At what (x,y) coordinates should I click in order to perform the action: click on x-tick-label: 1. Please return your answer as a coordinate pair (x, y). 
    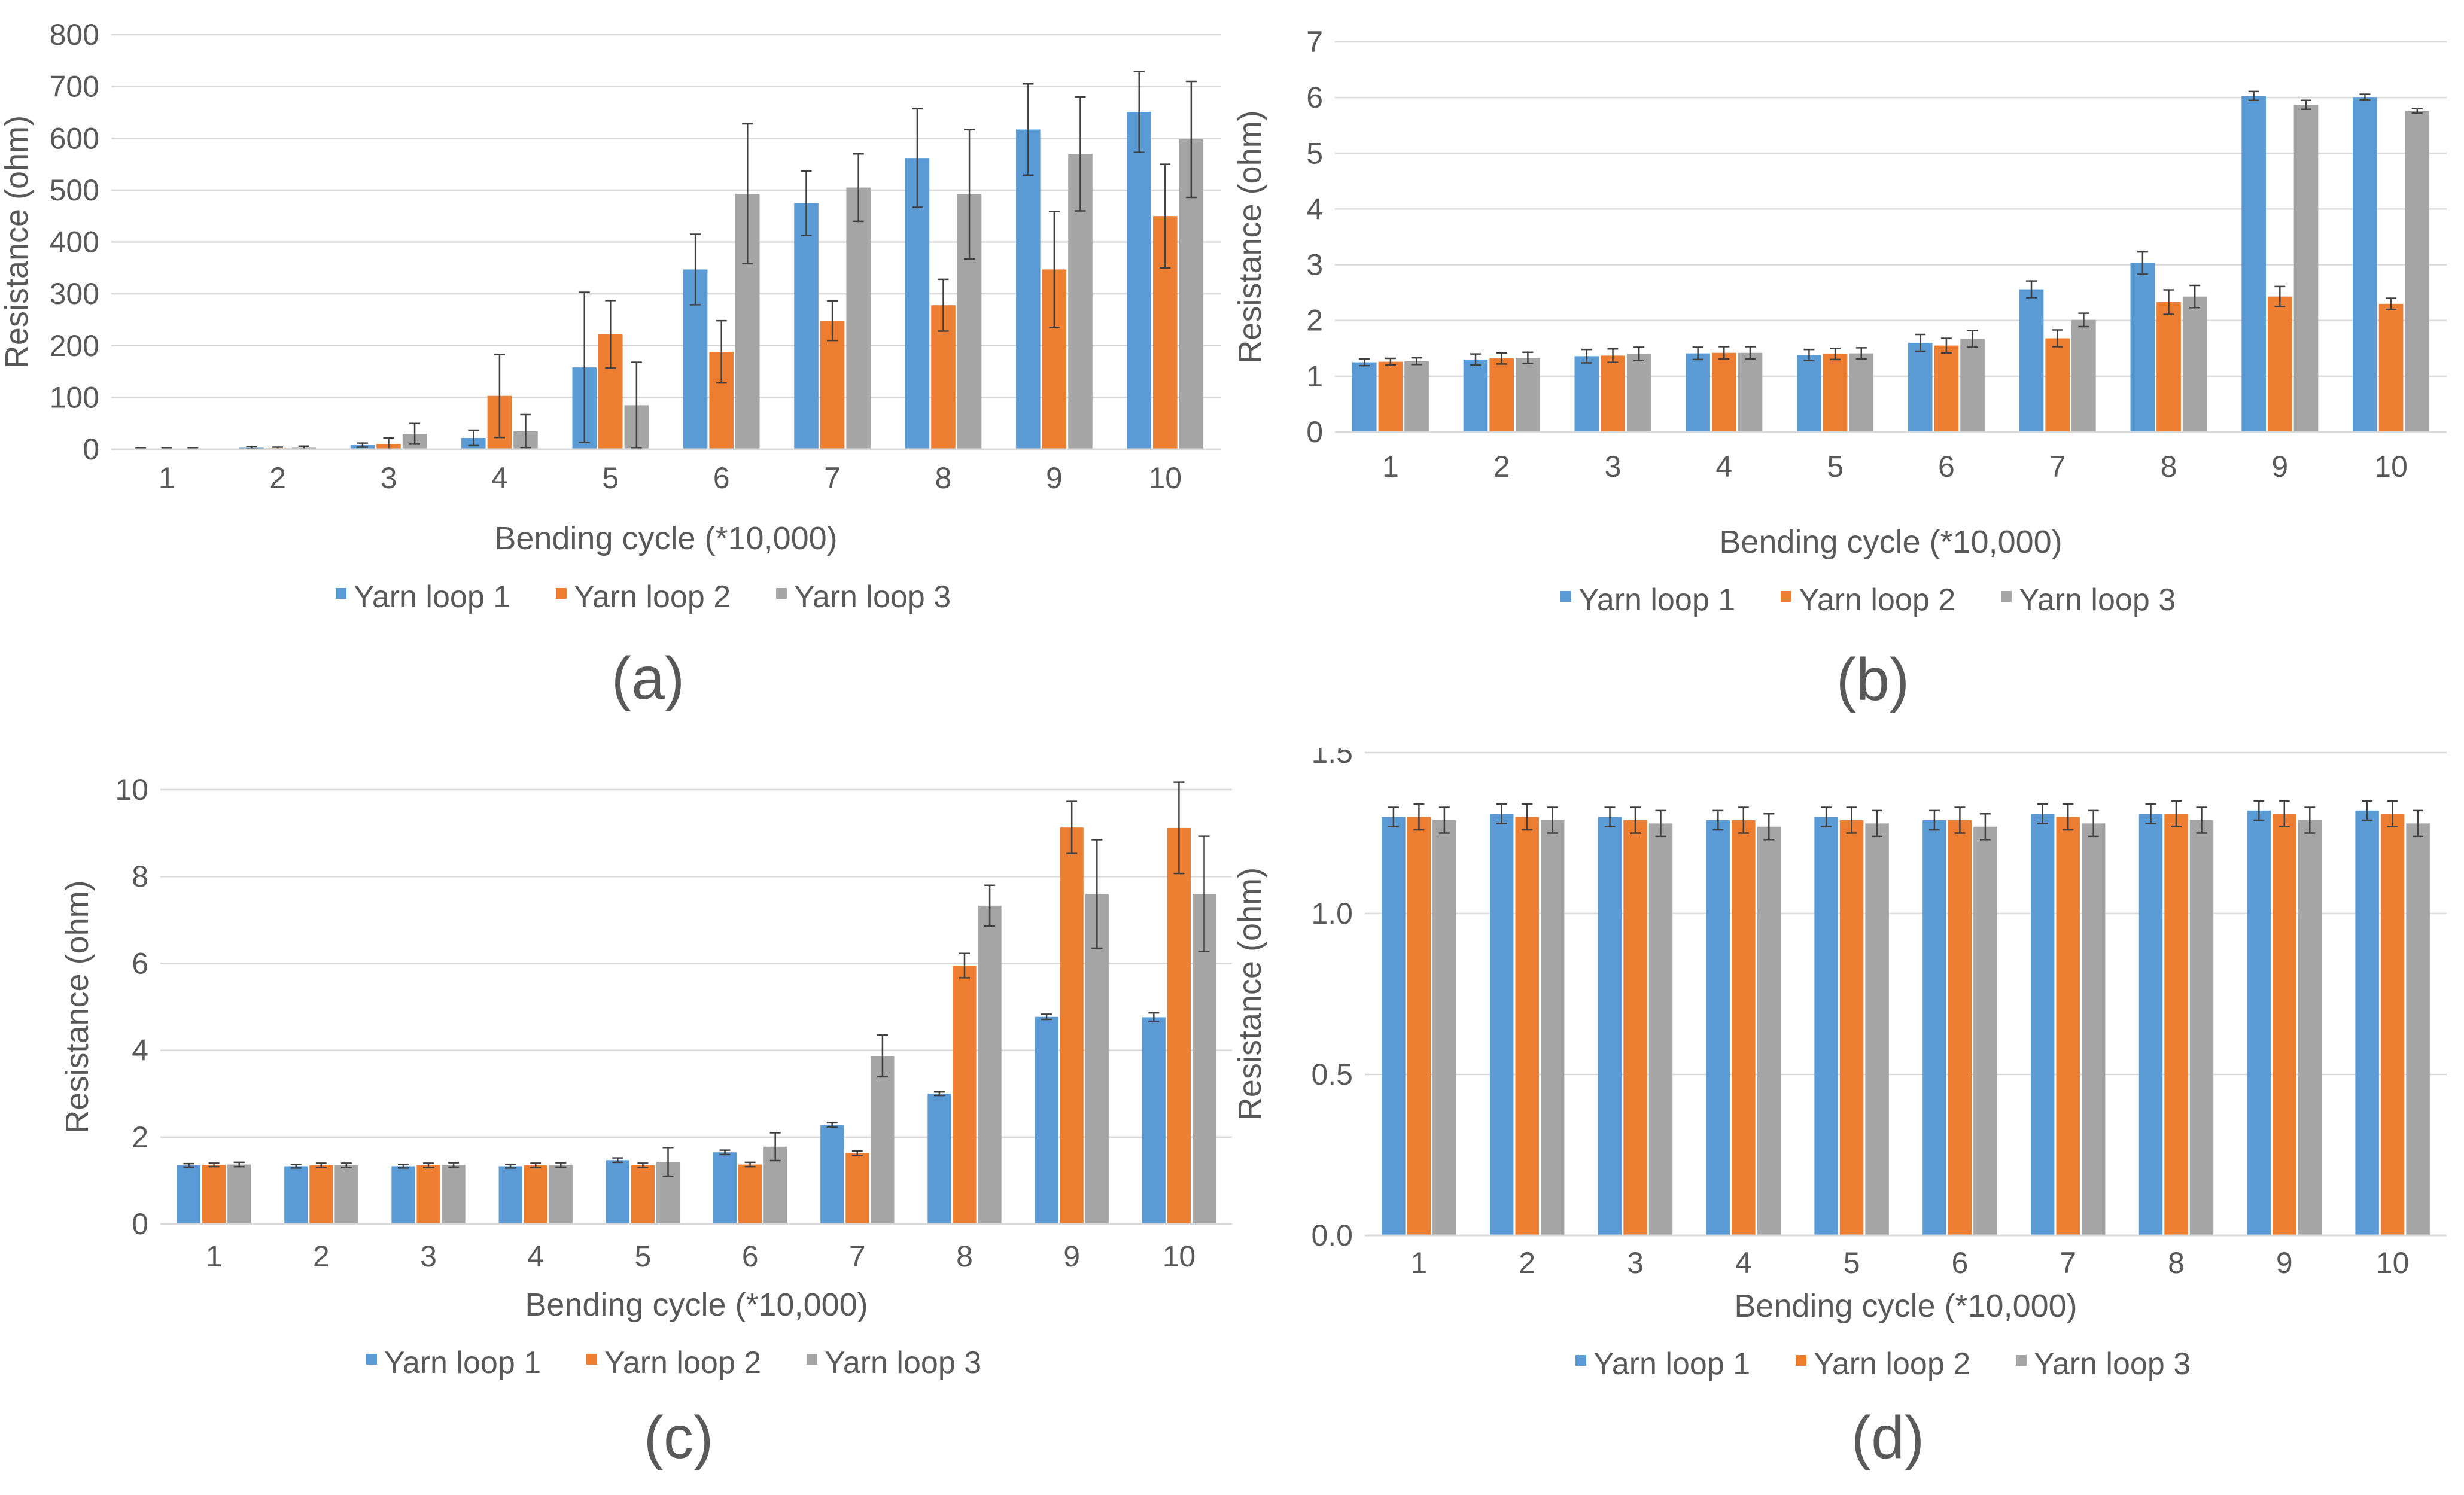
    Looking at the image, I should click on (167, 478).